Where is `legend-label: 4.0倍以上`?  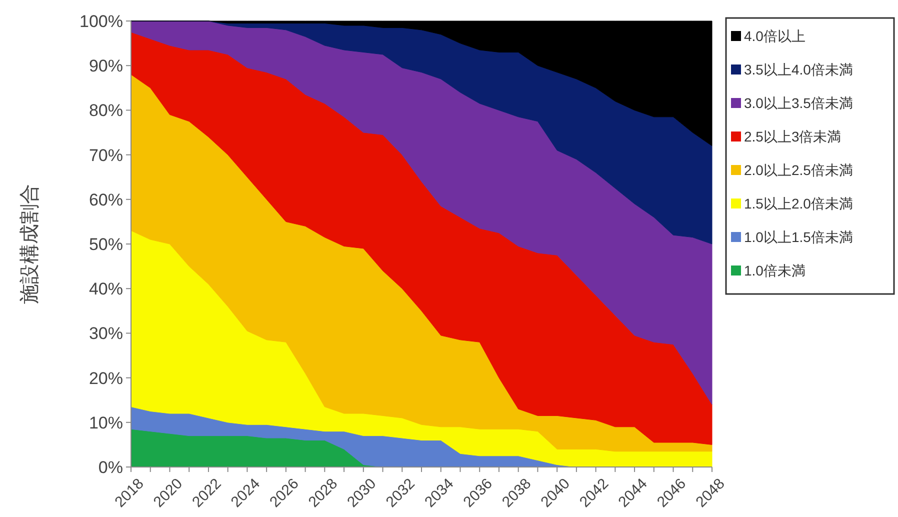
legend-label: 4.0倍以上 is located at coordinates (775, 36).